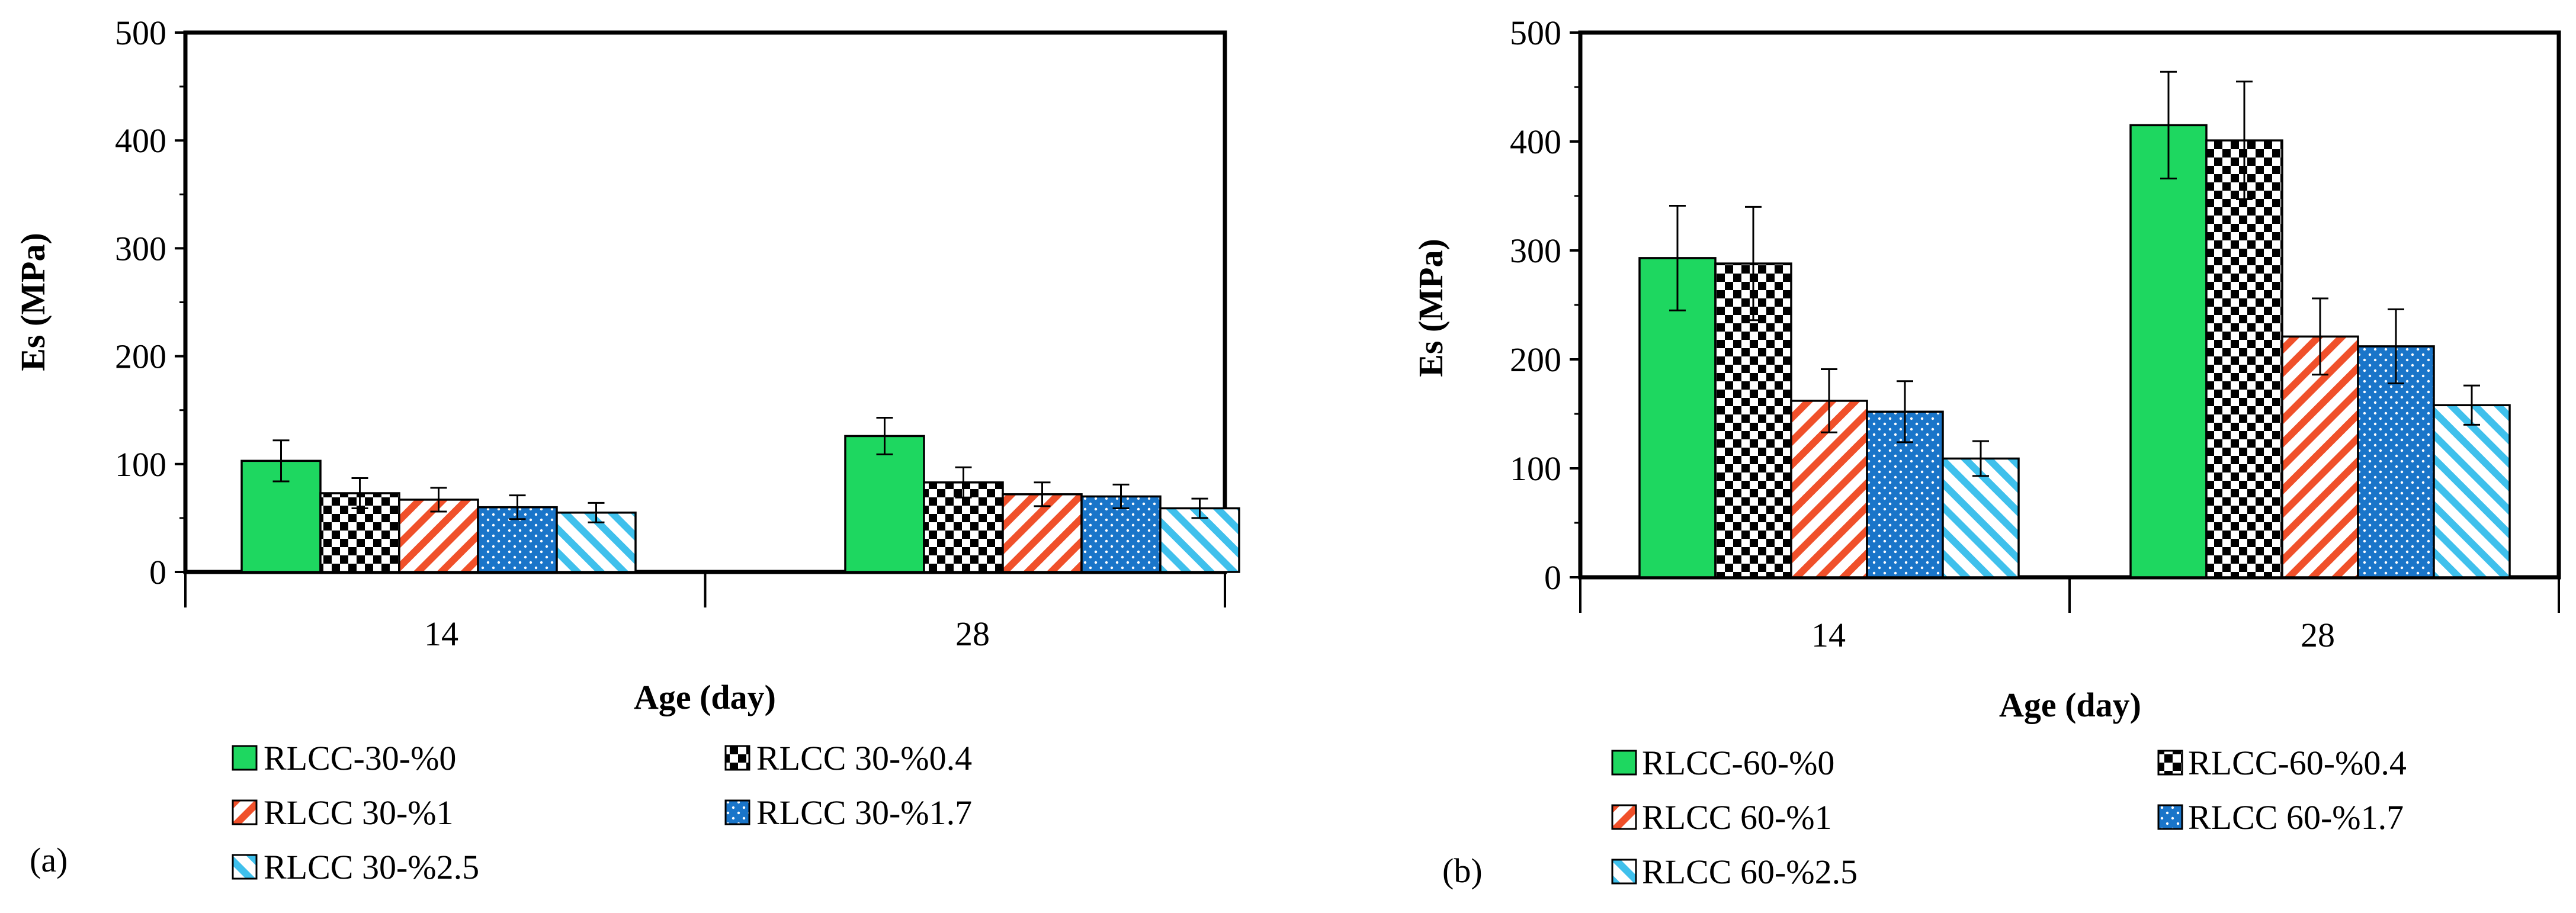  I want to click on error-bar-a-s0-c0, so click(281, 461).